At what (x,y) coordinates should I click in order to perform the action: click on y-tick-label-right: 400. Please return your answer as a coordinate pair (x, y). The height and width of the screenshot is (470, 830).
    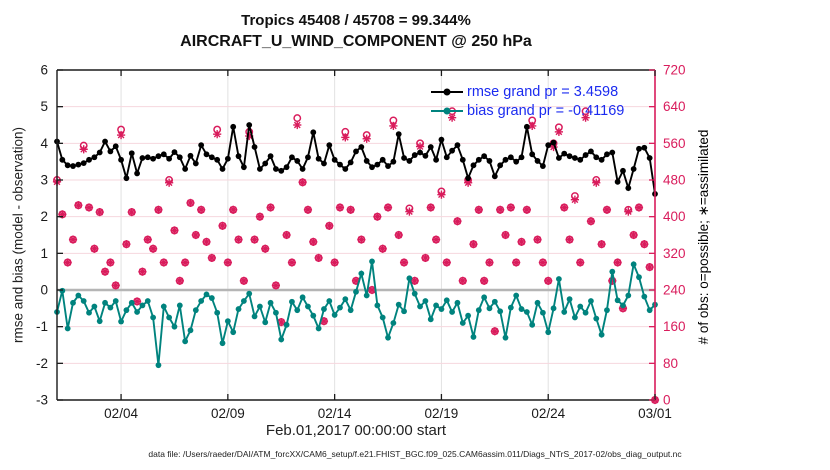
    Looking at the image, I should click on (674, 216).